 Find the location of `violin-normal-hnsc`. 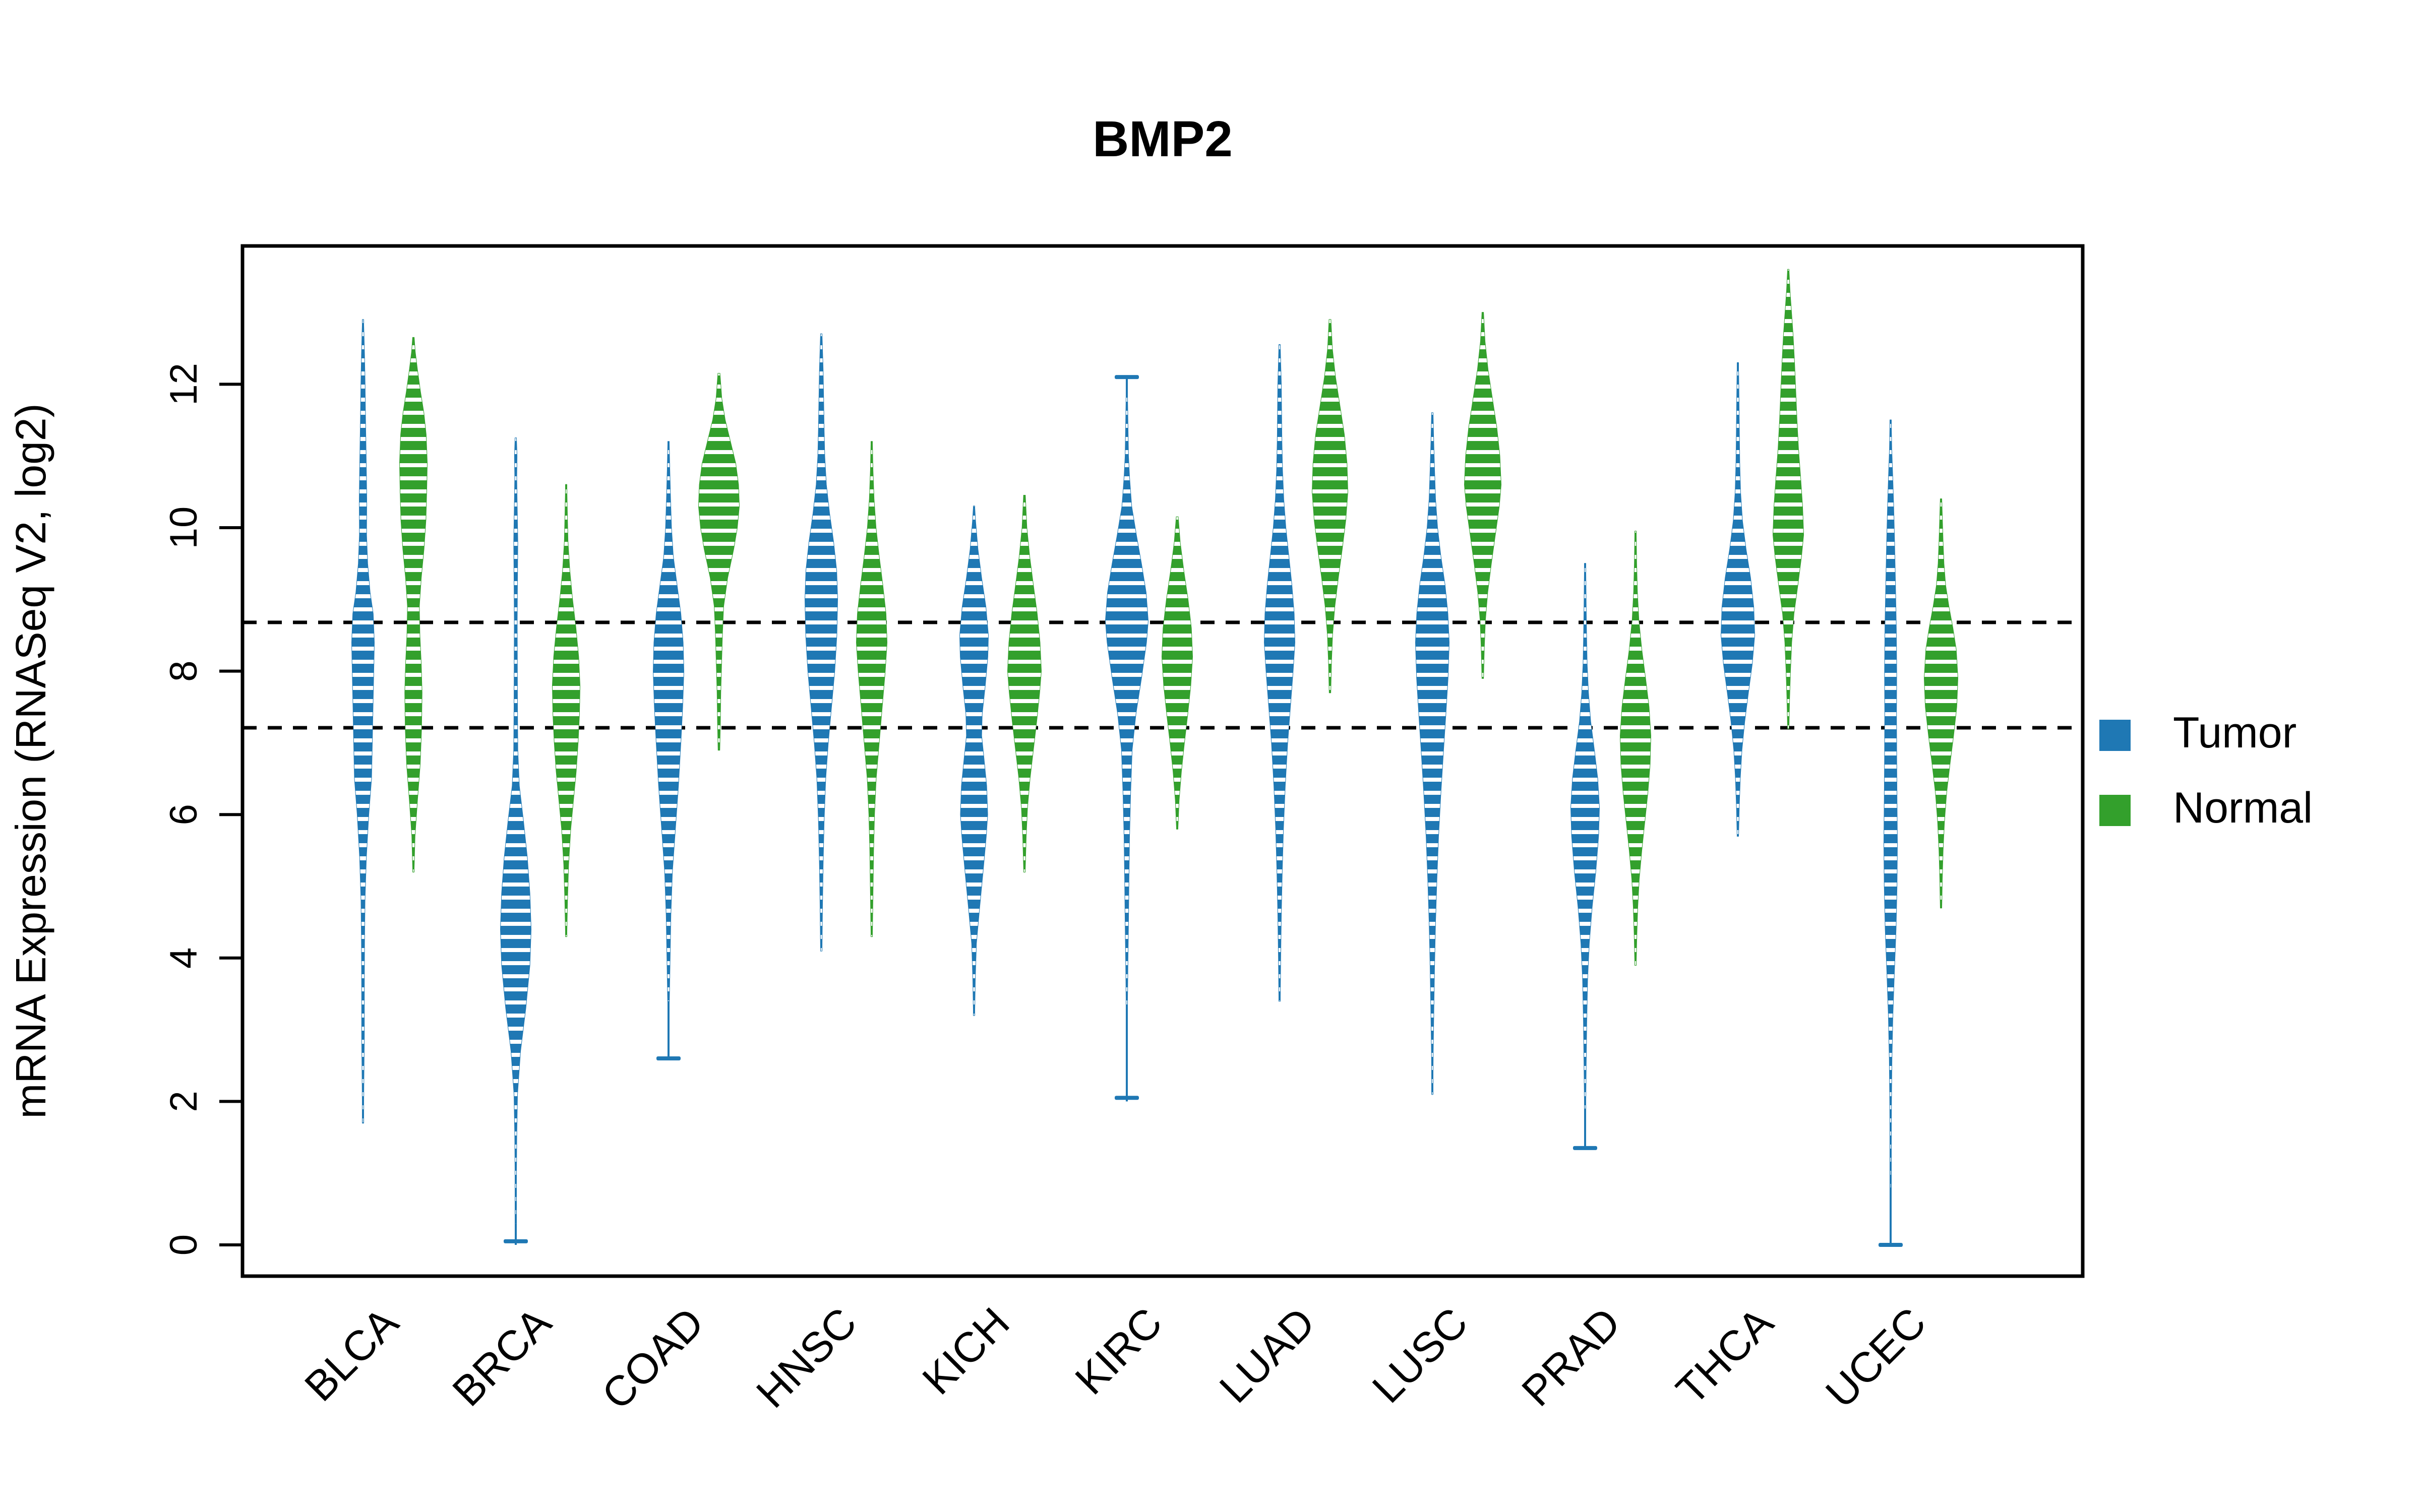

violin-normal-hnsc is located at coordinates (872, 689).